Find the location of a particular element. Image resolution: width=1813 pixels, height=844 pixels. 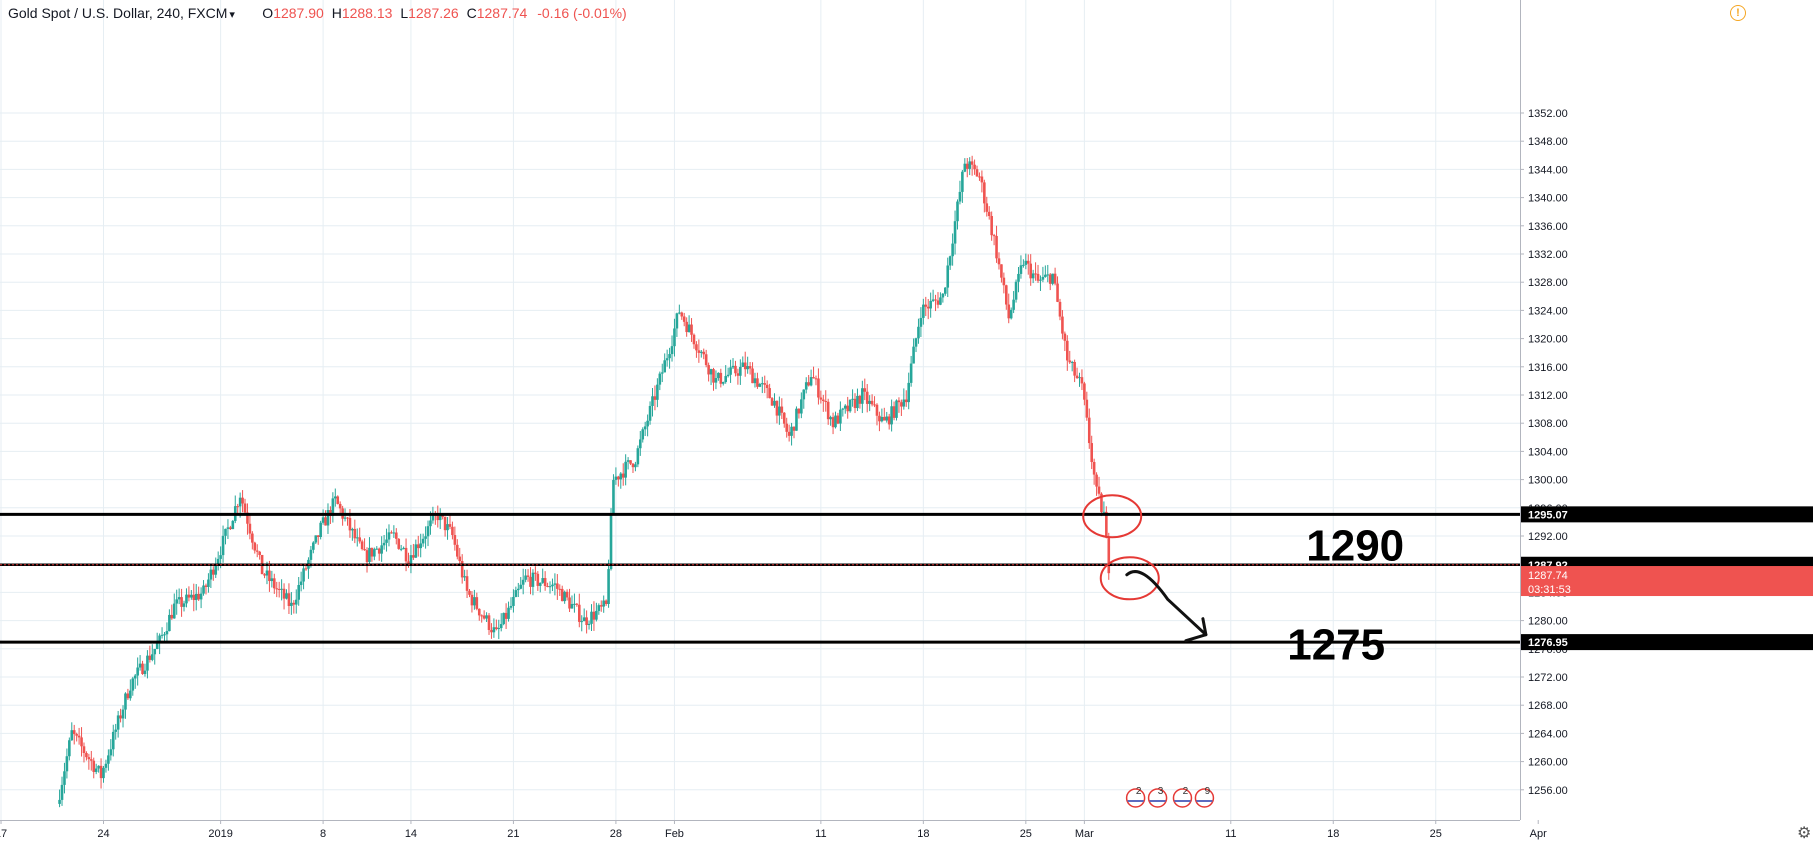

gear-icon: ⚙ is located at coordinates (1804, 833).